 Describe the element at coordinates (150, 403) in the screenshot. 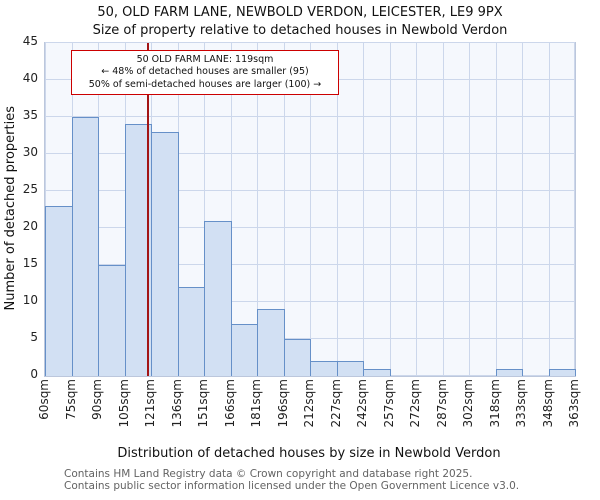

I see `x-tick-label: 121sqm` at that location.